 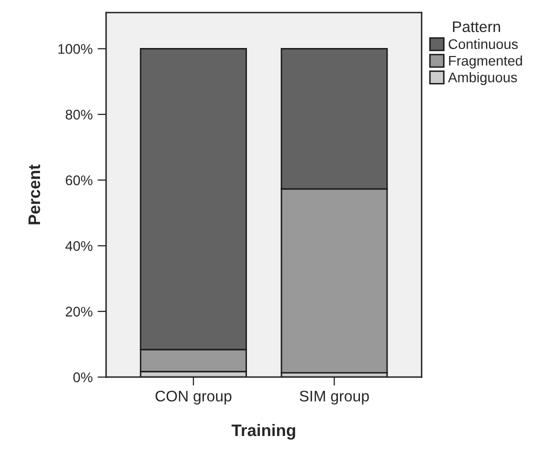 I want to click on y-tick-label: 20%, so click(x=79, y=311).